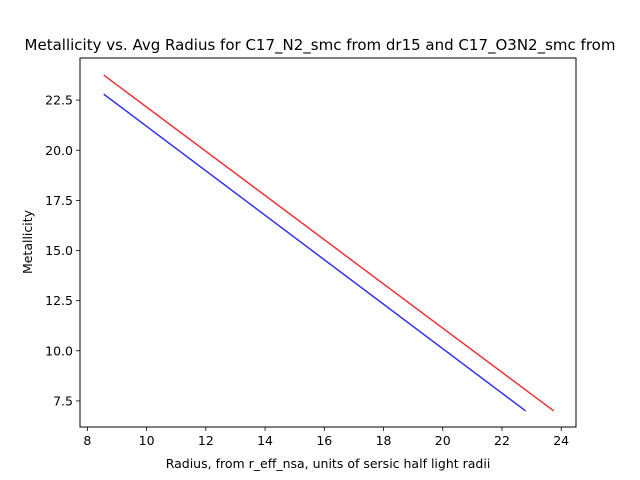  I want to click on x-tick-label: 10, so click(147, 440).